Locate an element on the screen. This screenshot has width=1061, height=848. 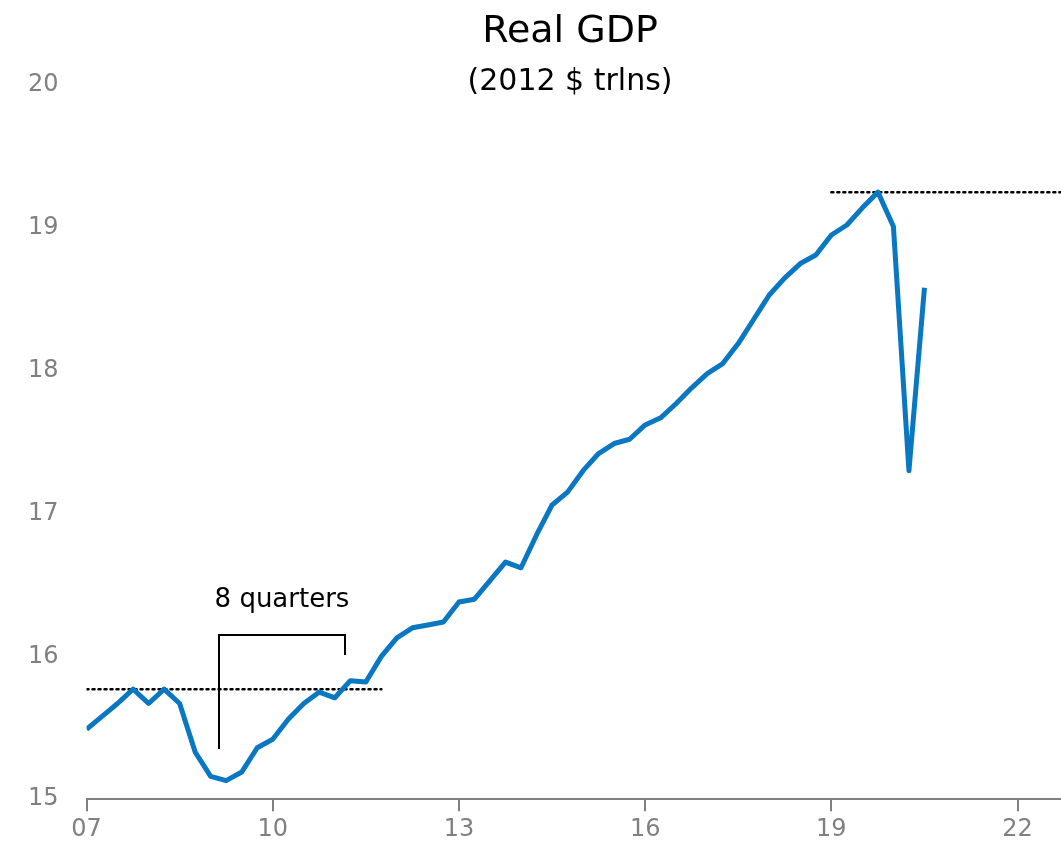
y-tick-label: 20 is located at coordinates (43, 83).